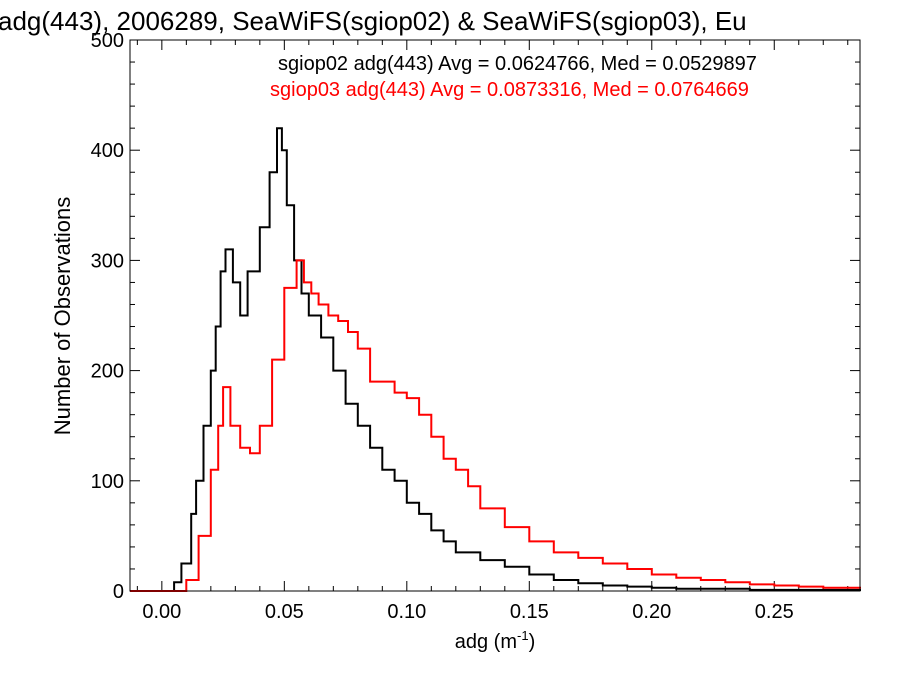  I want to click on y-axis-label: Number of Observations, so click(62, 316).